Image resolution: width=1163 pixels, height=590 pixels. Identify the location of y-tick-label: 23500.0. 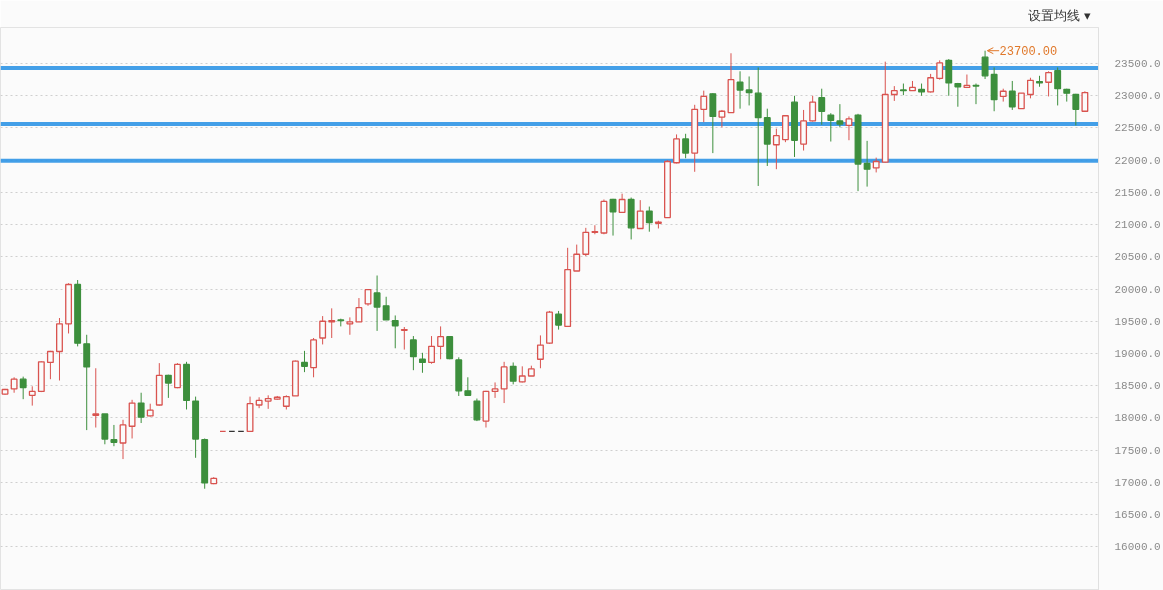
(1137, 64).